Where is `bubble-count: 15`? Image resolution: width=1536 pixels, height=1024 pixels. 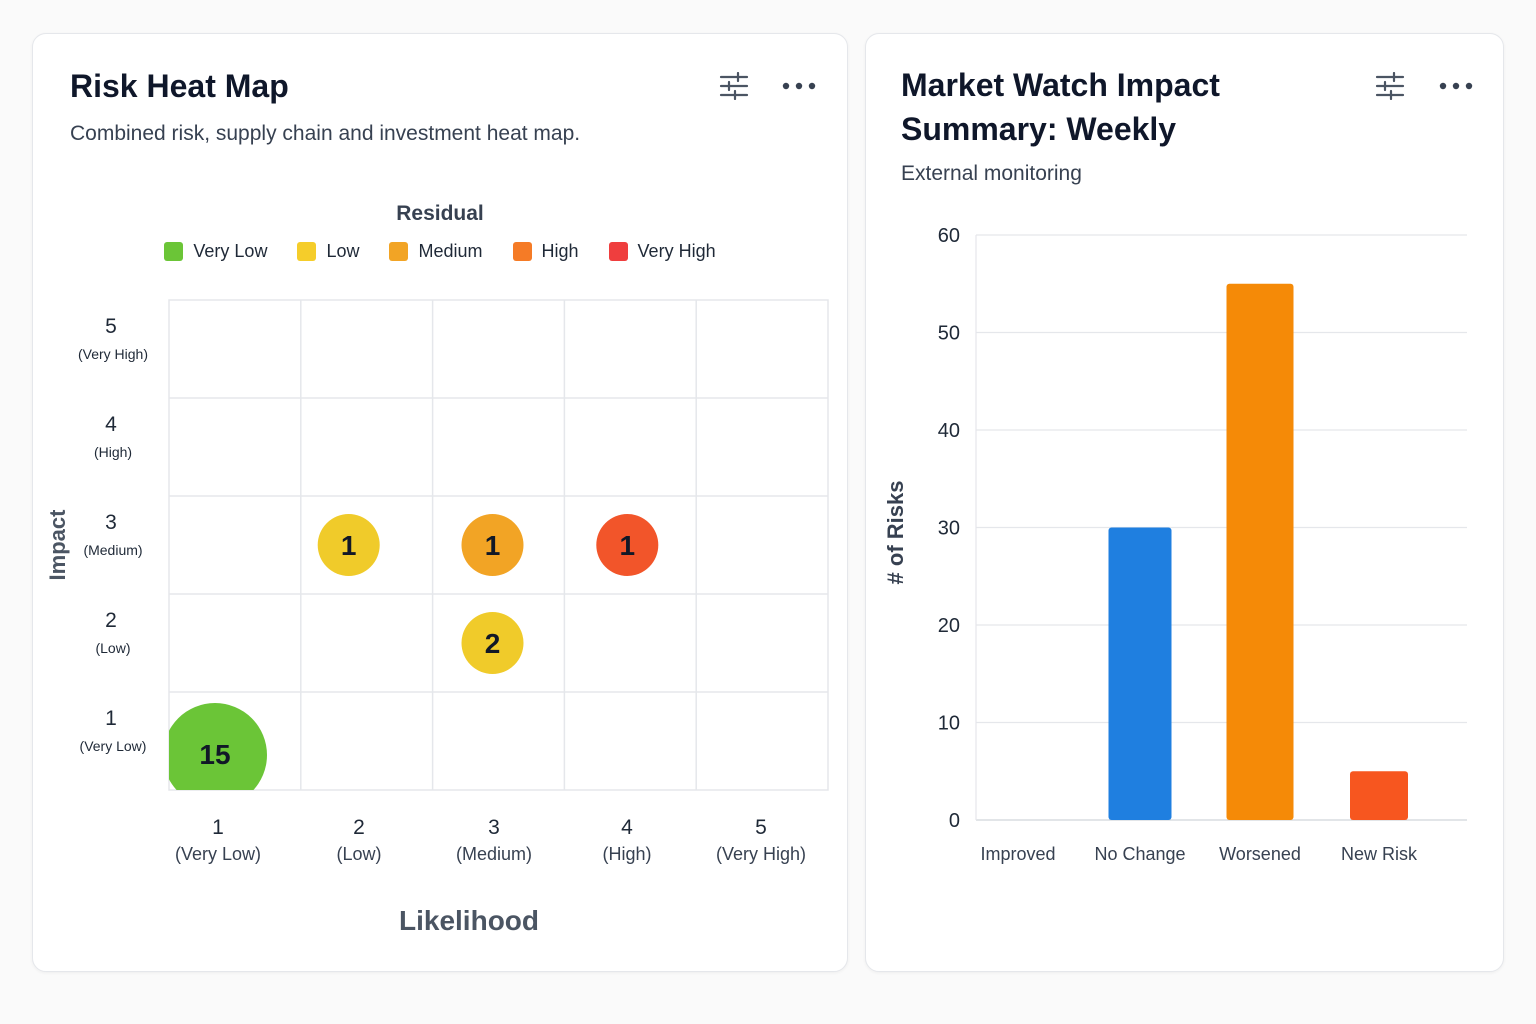 bubble-count: 15 is located at coordinates (214, 754).